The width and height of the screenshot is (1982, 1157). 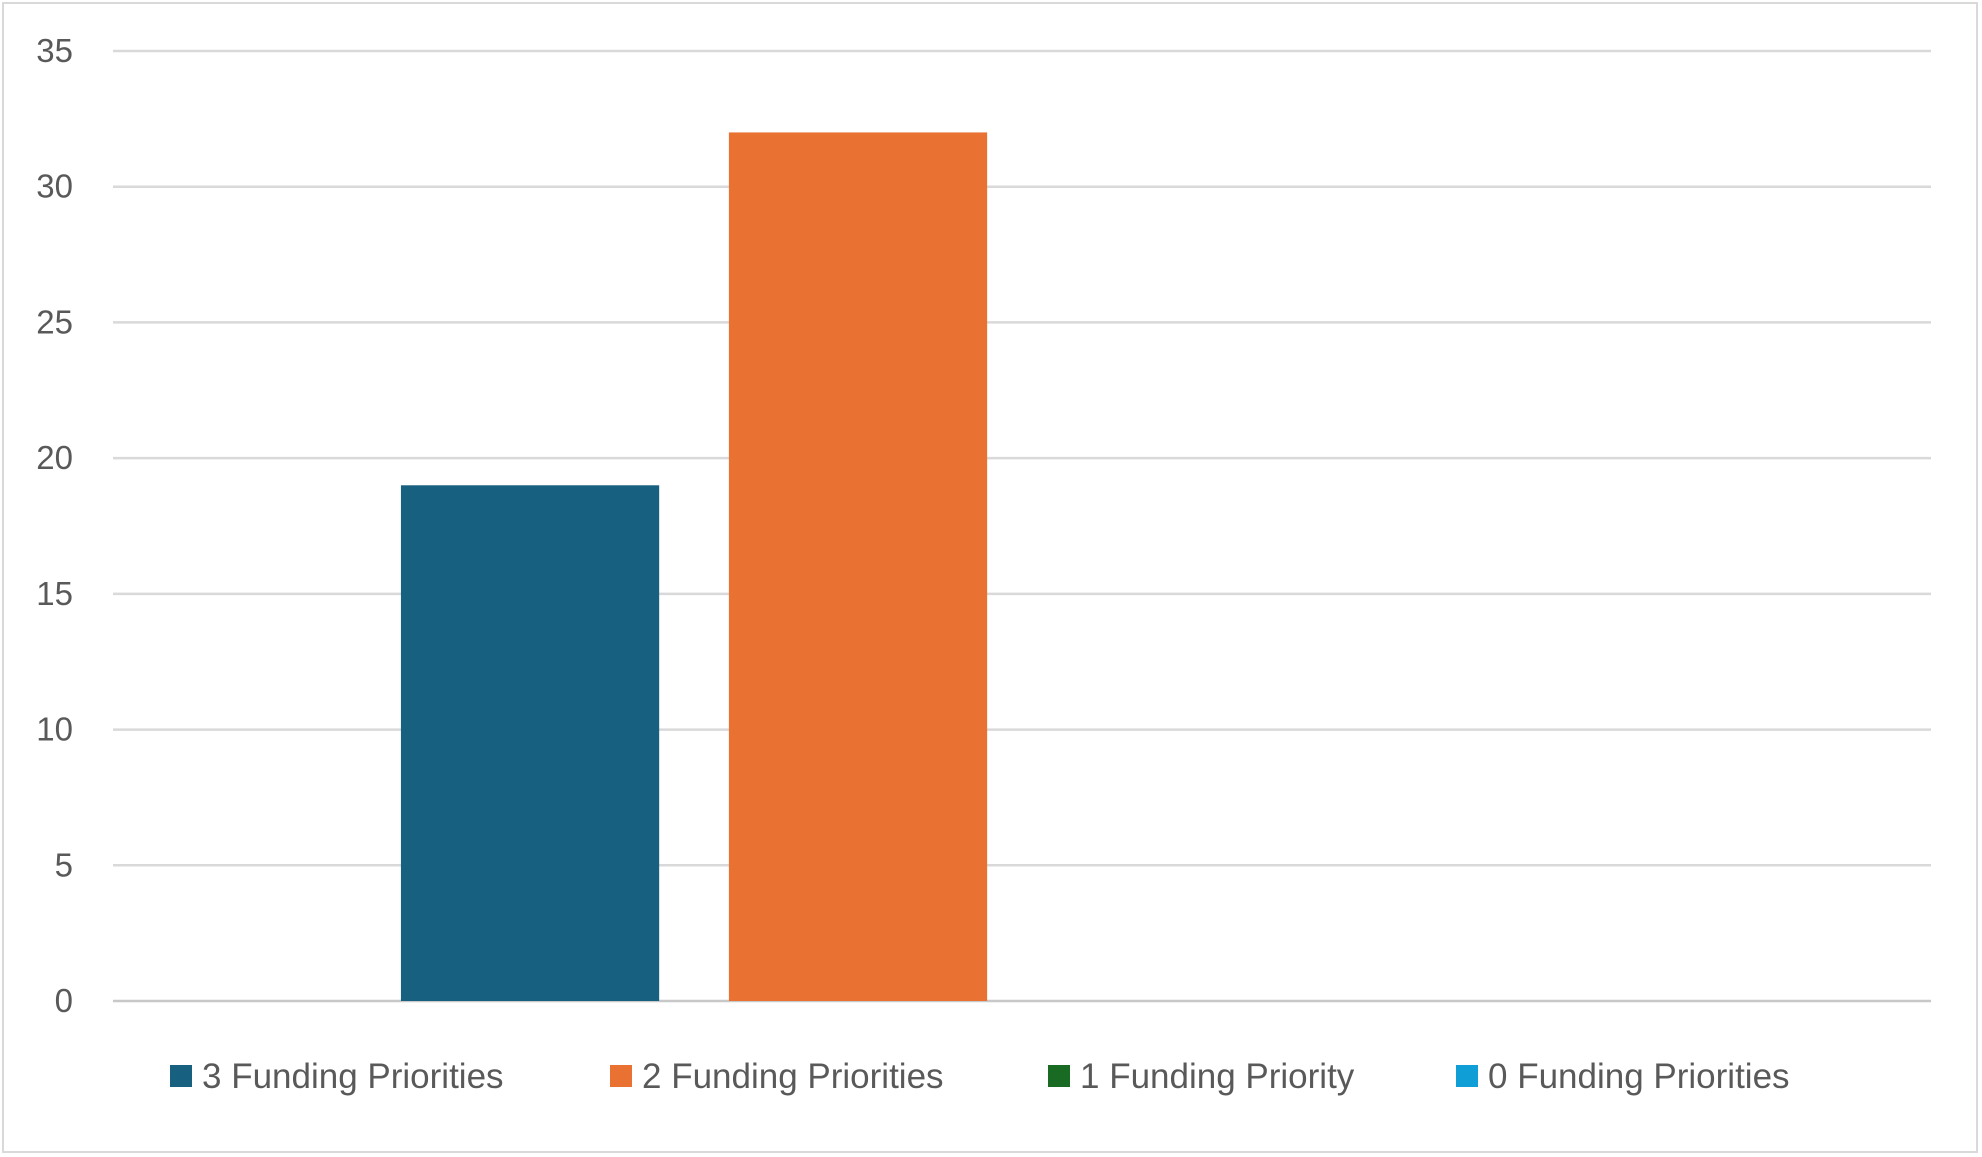 I want to click on y-tick-label-35: 35, so click(x=54, y=50).